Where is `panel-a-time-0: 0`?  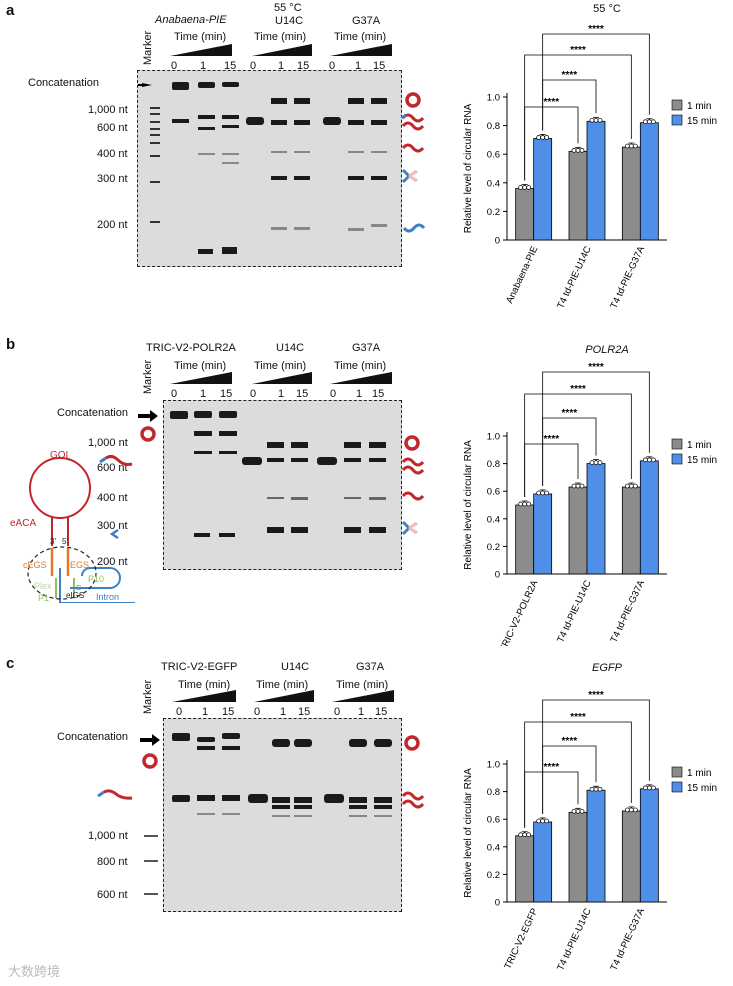 panel-a-time-0: 0 is located at coordinates (174, 66).